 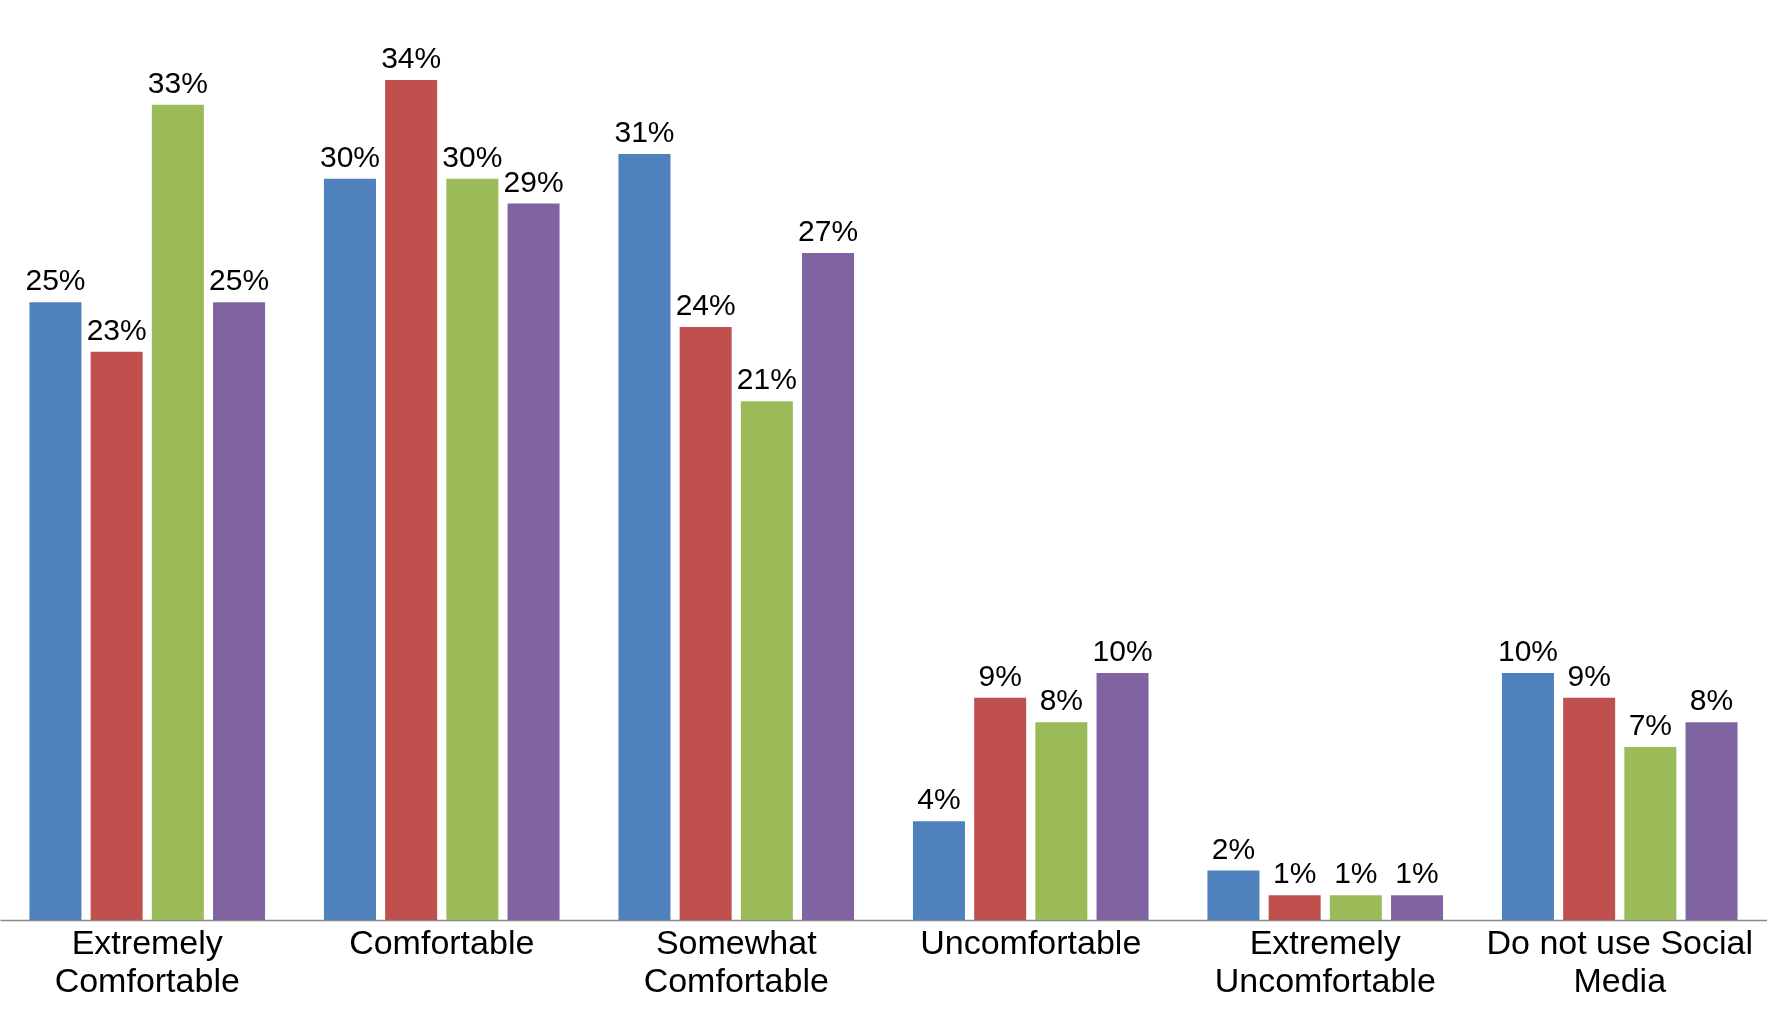 What do you see at coordinates (411, 57) in the screenshot?
I see `data-label: 34%` at bounding box center [411, 57].